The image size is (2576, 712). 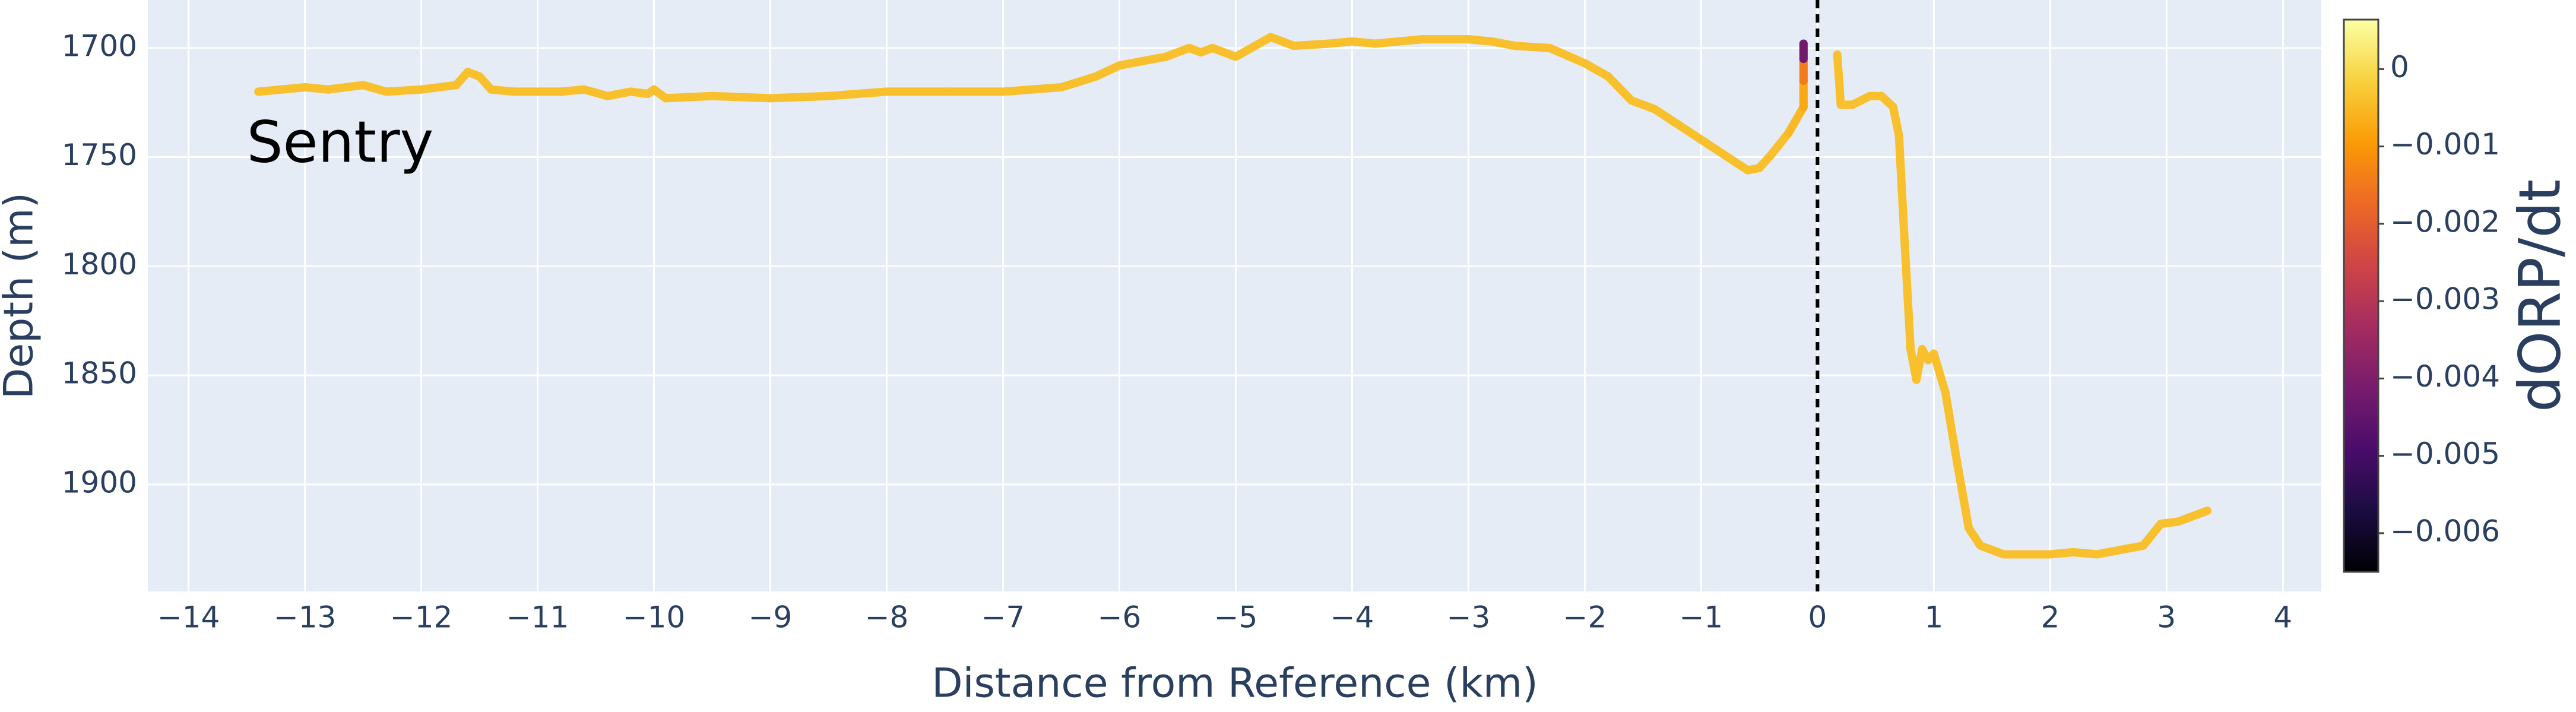 I want to click on x-tick-label: −2, so click(x=1585, y=618).